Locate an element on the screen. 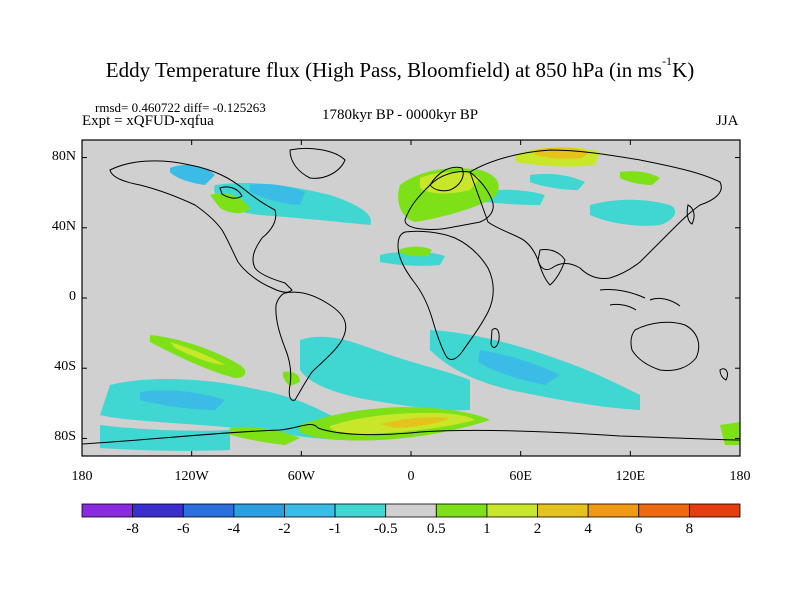 The height and width of the screenshot is (600, 800). colorbar-label: 4 is located at coordinates (588, 529).